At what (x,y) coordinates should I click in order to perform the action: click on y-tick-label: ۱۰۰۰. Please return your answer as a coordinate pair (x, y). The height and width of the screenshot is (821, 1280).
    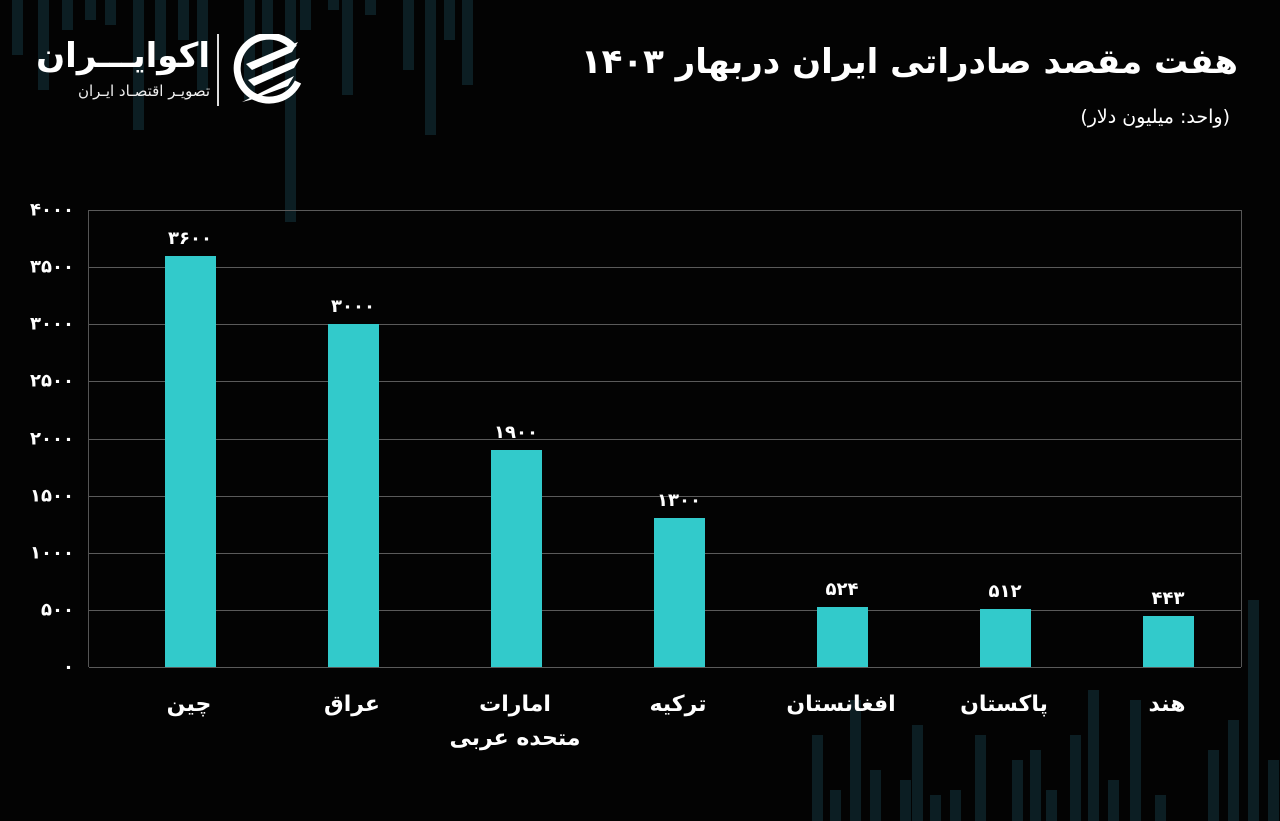
    Looking at the image, I should click on (52, 553).